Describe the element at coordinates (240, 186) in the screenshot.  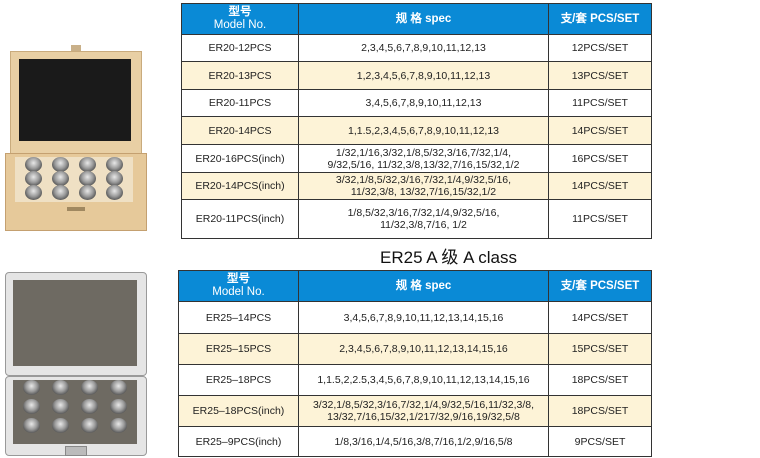
I see `model-cell: ER20-14PCS(inch)` at that location.